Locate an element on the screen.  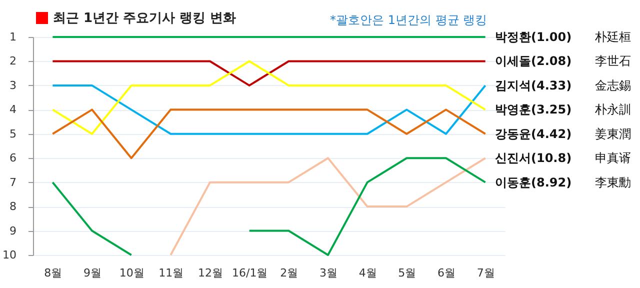
text: 申真谞 is located at coordinates (613, 158).